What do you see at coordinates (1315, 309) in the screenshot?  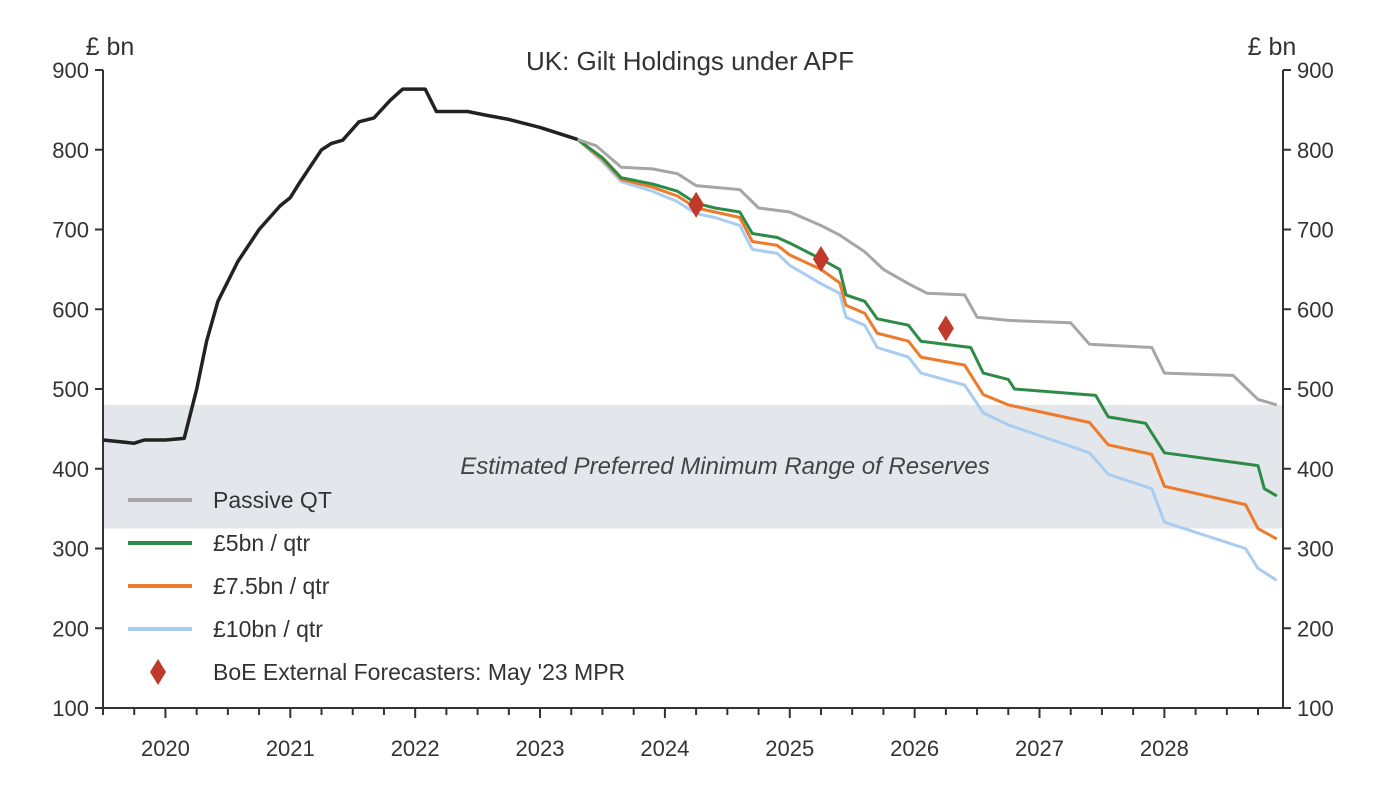 I see `y-tick-label-right: 600` at bounding box center [1315, 309].